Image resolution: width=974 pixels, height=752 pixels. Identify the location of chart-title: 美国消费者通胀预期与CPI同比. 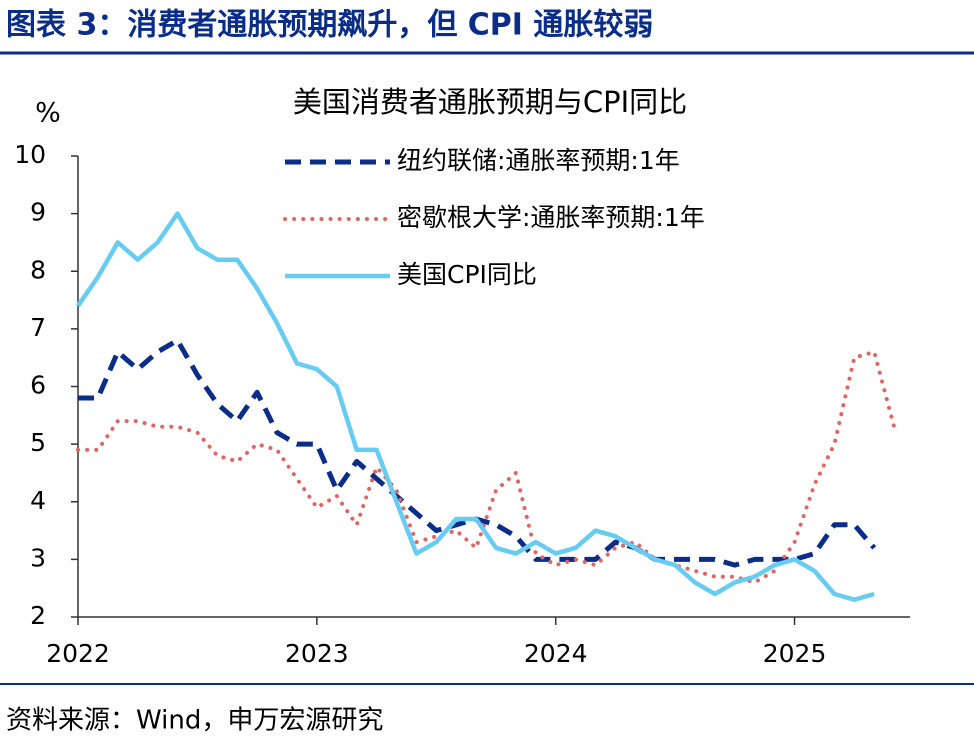
(490, 102).